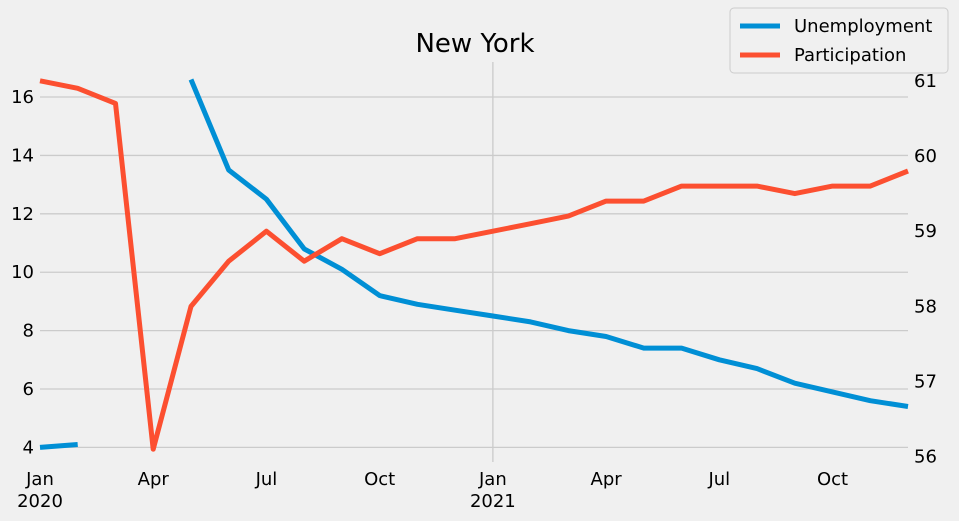 This screenshot has height=521, width=959. I want to click on legend-label-participation: Participation, so click(850, 55).